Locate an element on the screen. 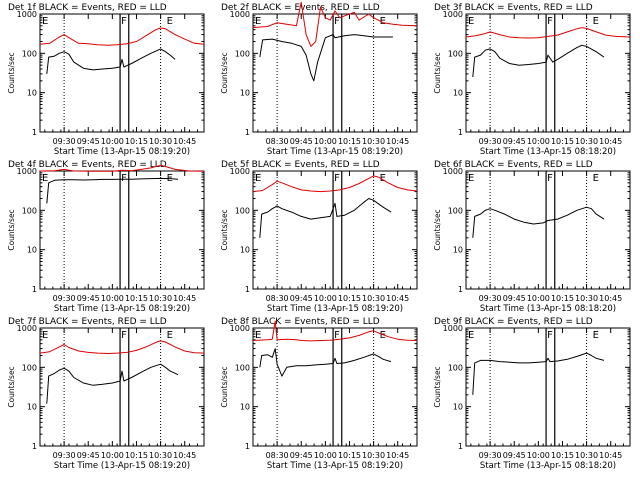 The width and height of the screenshot is (640, 480). panel-title: Det 1f BLACK = Events, RED = LLD is located at coordinates (87, 8).